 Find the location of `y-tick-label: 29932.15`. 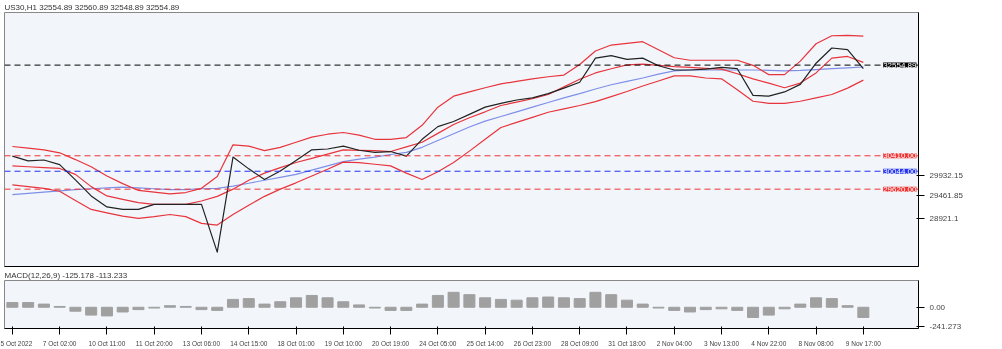

y-tick-label: 29932.15 is located at coordinates (946, 176).